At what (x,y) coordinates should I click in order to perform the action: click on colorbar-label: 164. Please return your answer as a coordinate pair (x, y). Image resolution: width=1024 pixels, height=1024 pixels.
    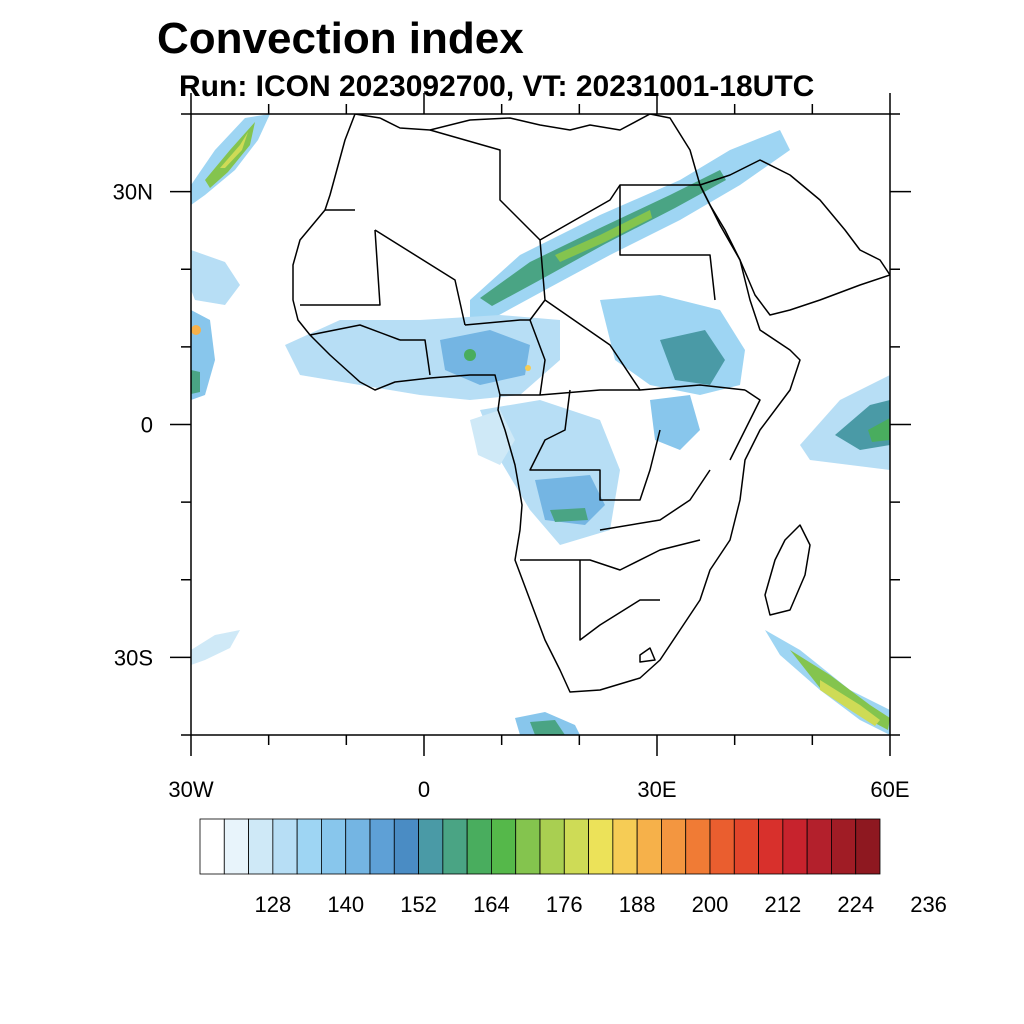
    Looking at the image, I should click on (491, 904).